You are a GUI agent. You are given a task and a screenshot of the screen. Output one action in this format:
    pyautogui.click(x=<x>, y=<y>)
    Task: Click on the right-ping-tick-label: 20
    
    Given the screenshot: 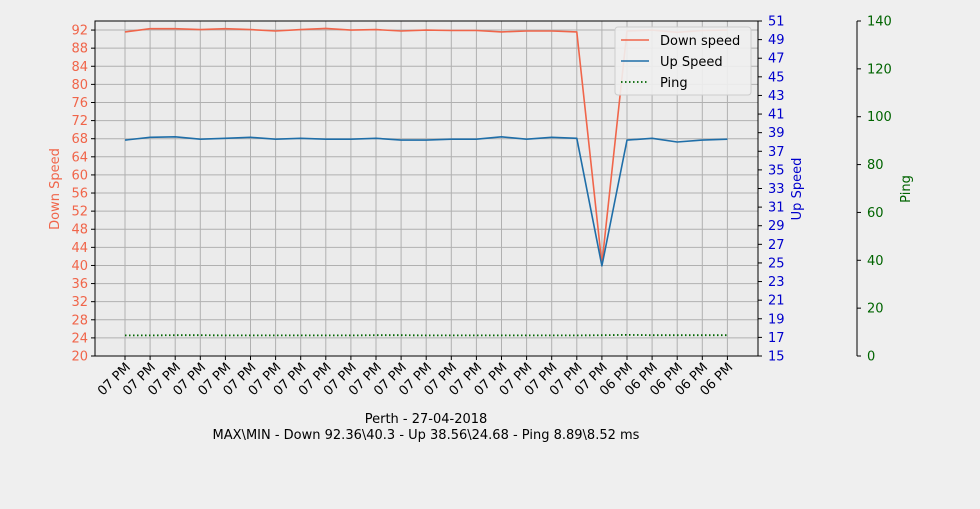 What is the action you would take?
    pyautogui.click(x=875, y=309)
    